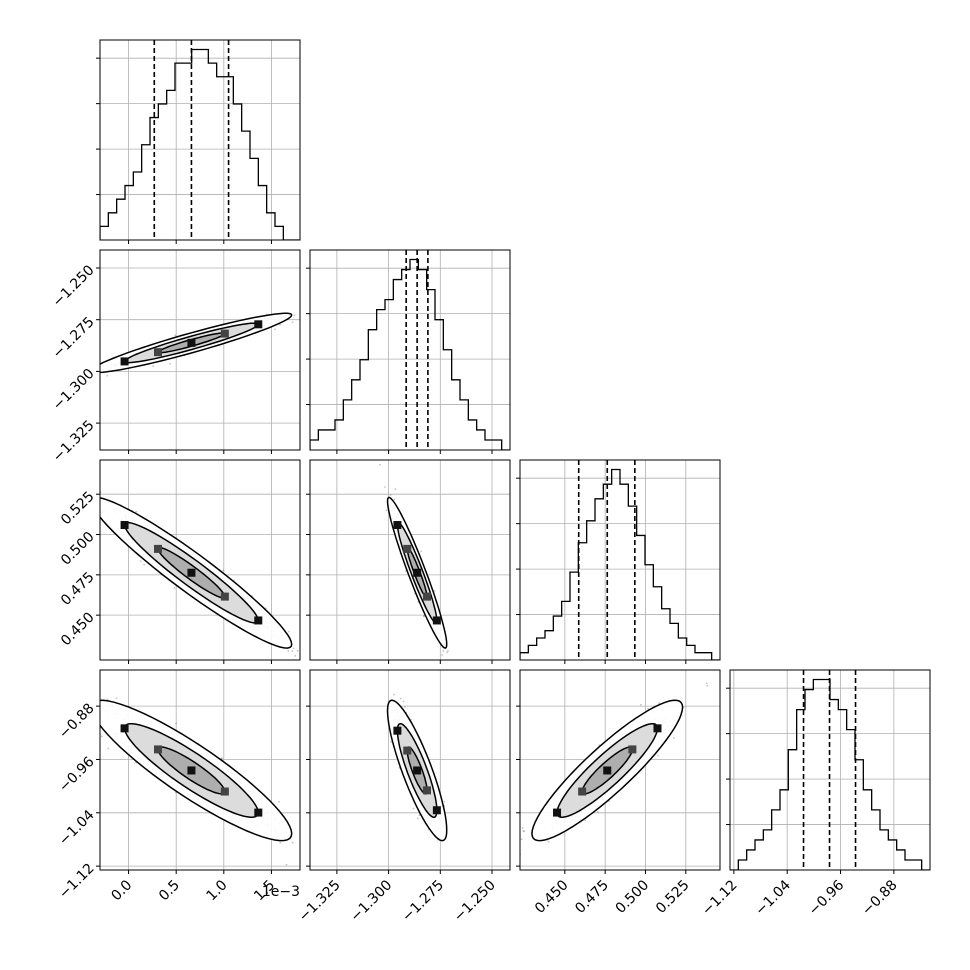  What do you see at coordinates (74, 390) in the screenshot?
I see `y-tick-label: −1.300` at bounding box center [74, 390].